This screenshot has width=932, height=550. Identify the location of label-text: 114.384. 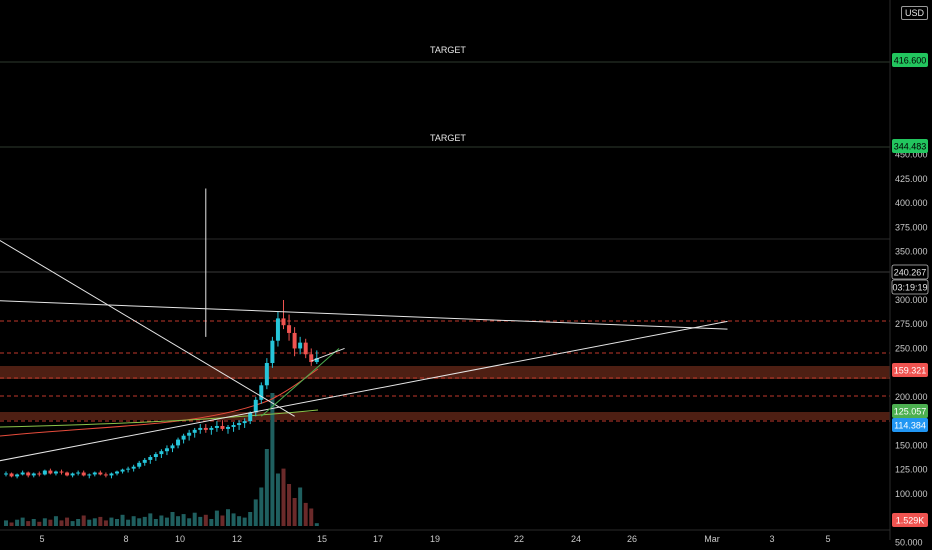
(910, 426).